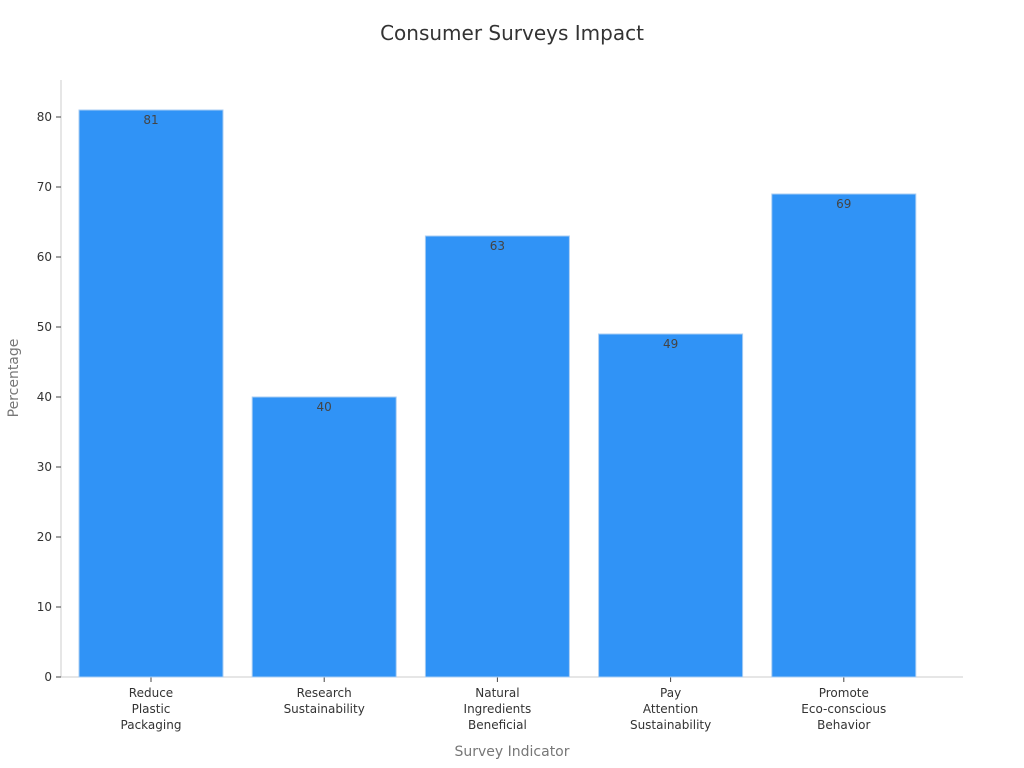 The width and height of the screenshot is (1024, 768). What do you see at coordinates (324, 407) in the screenshot?
I see `bar-value-label: 40` at bounding box center [324, 407].